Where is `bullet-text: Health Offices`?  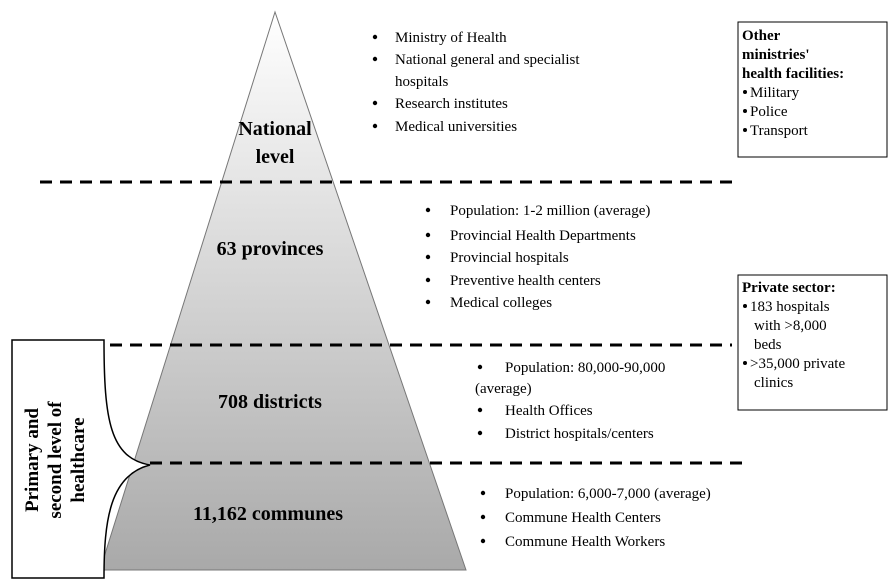 bullet-text: Health Offices is located at coordinates (549, 411).